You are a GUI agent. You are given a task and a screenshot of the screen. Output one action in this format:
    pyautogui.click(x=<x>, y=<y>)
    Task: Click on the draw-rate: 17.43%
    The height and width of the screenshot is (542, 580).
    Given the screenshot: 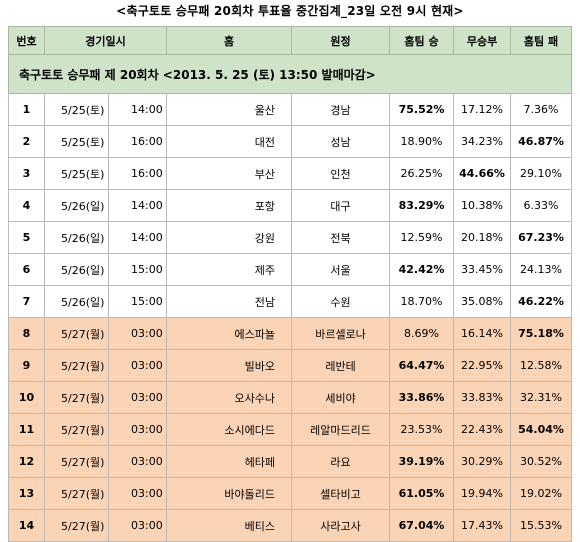 What is the action you would take?
    pyautogui.click(x=482, y=525)
    